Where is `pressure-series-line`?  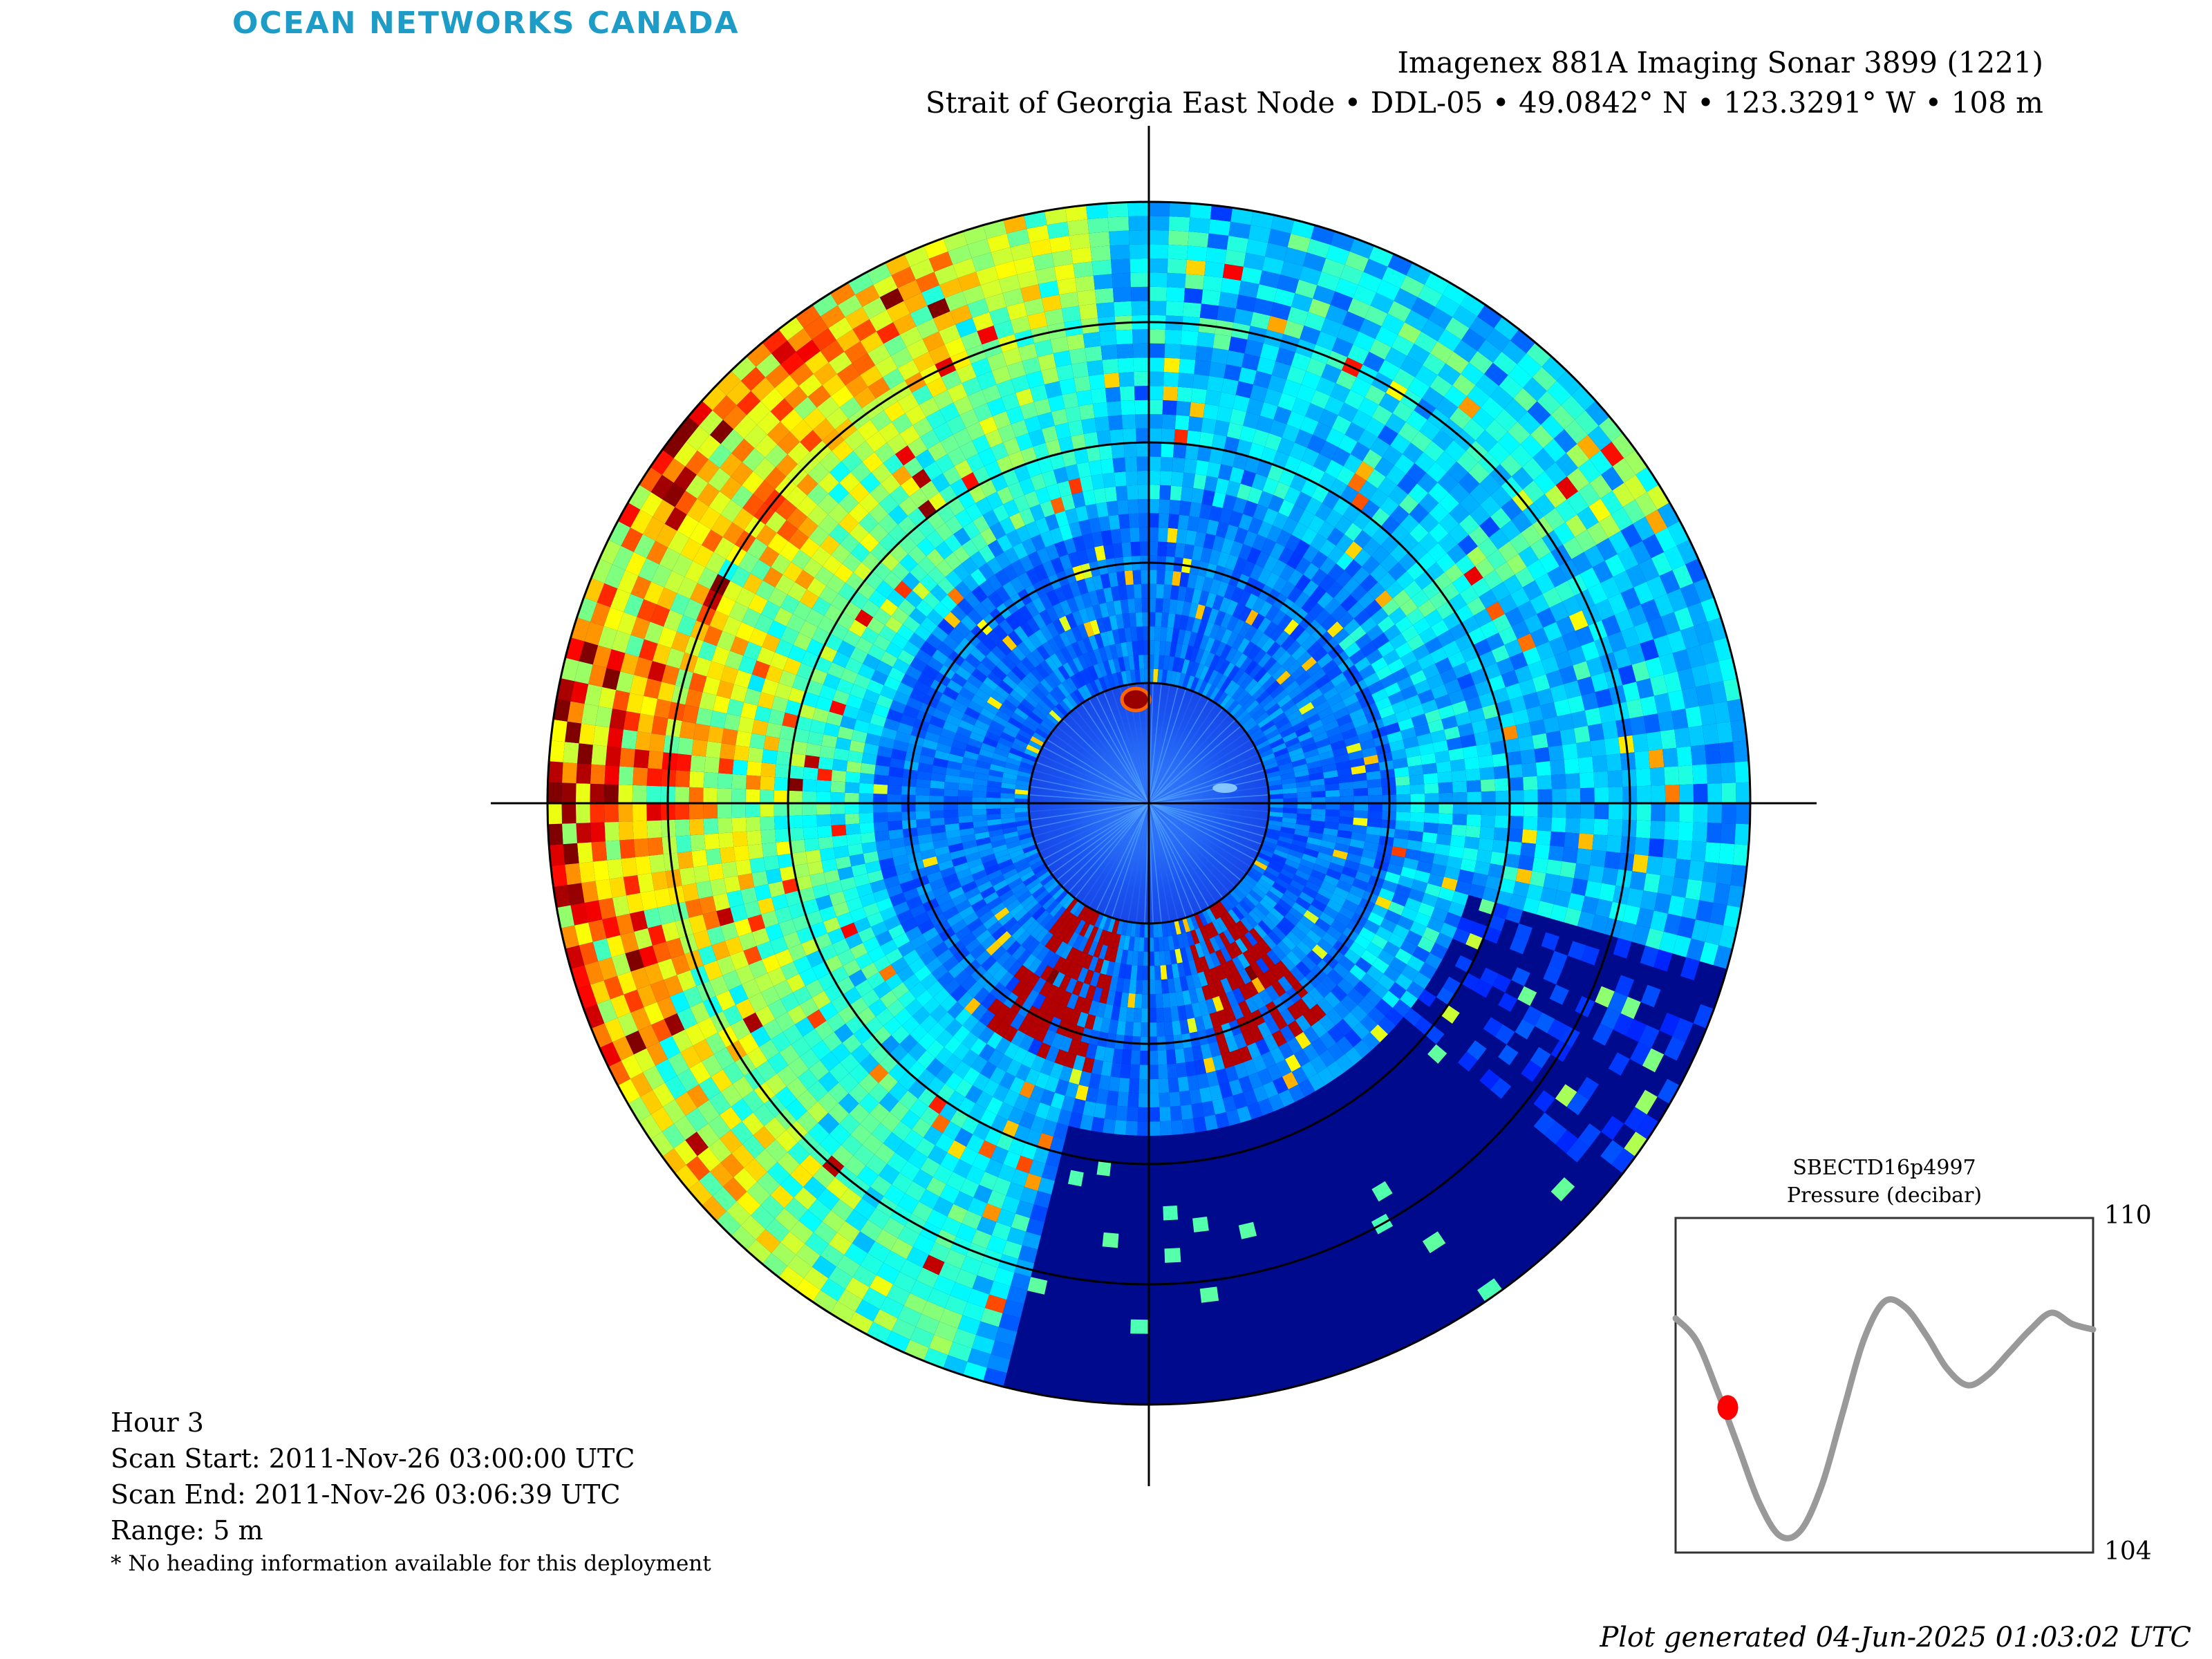 pressure-series-line is located at coordinates (1885, 1418).